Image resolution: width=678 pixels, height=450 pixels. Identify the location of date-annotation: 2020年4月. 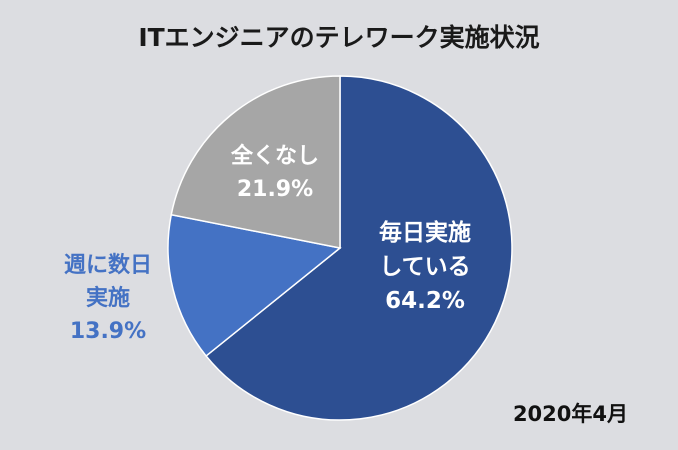
(570, 414).